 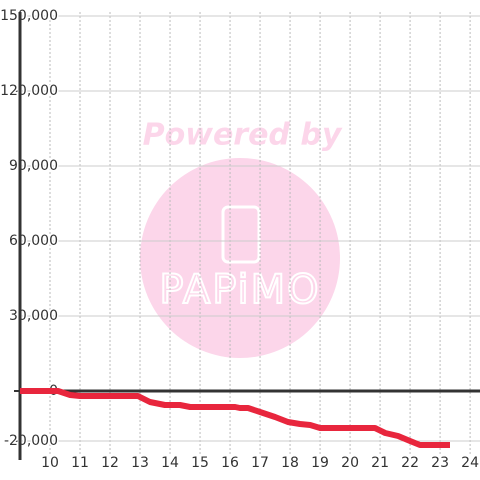 What do you see at coordinates (140, 463) in the screenshot?
I see `x-tick-label: 13` at bounding box center [140, 463].